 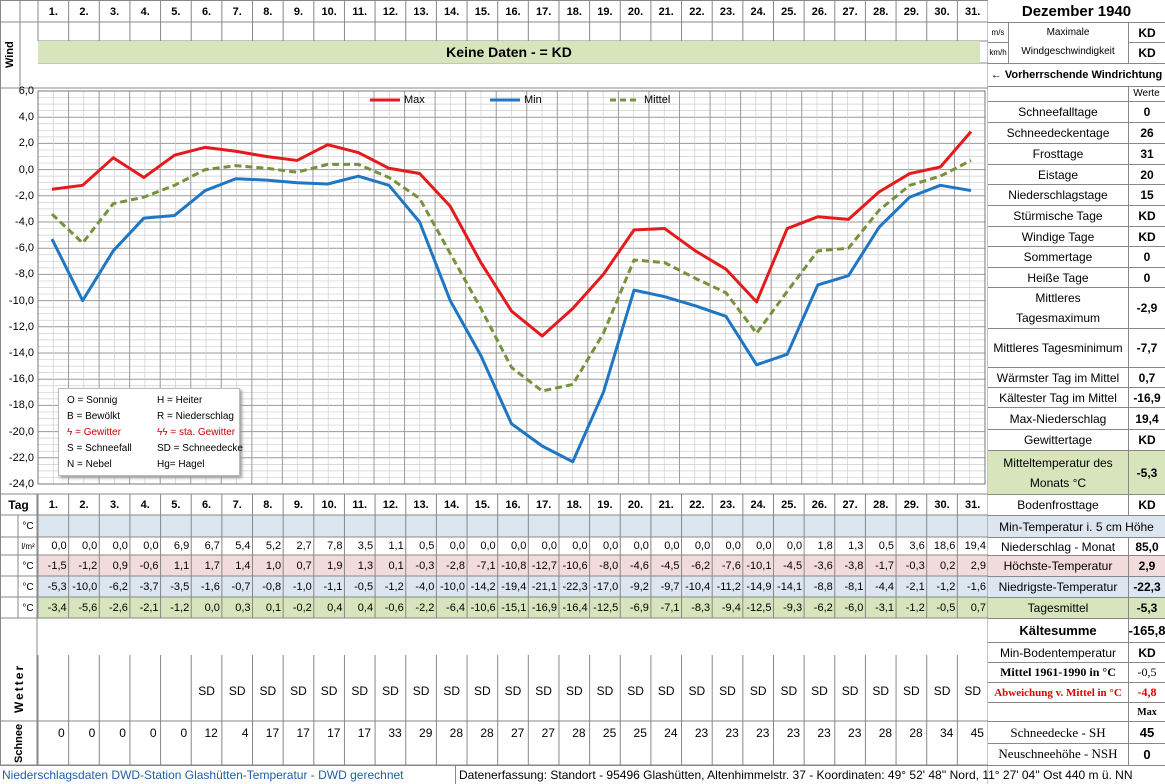 I want to click on cell-max: -6,2, so click(x=701, y=565).